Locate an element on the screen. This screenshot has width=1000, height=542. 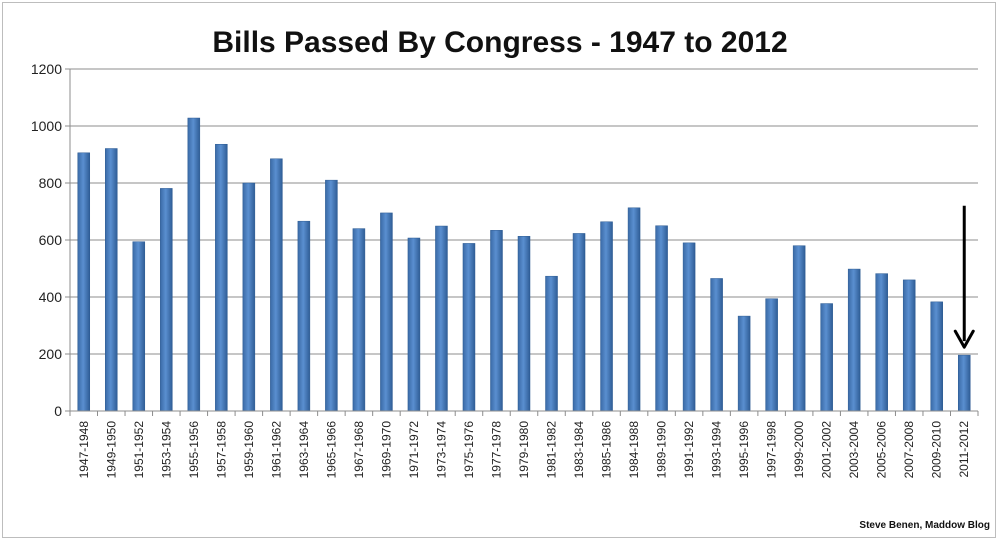
x-tick-label: 2005-2006 is located at coordinates (882, 450).